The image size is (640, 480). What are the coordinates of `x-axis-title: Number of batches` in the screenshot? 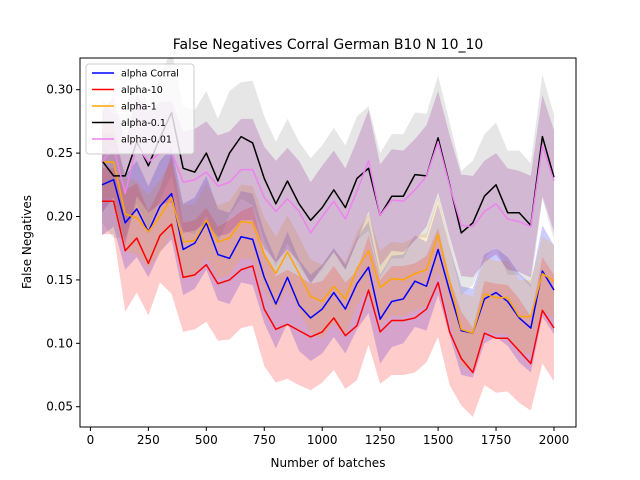 It's located at (328, 463).